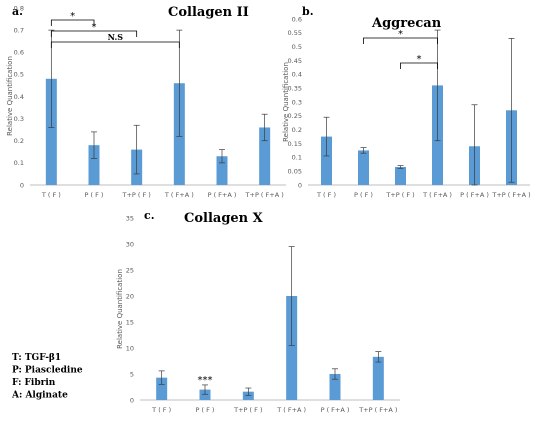 Image resolution: width=537 pixels, height=424 pixels. Describe the element at coordinates (130, 322) in the screenshot. I see `y-tick-label: 15` at that location.